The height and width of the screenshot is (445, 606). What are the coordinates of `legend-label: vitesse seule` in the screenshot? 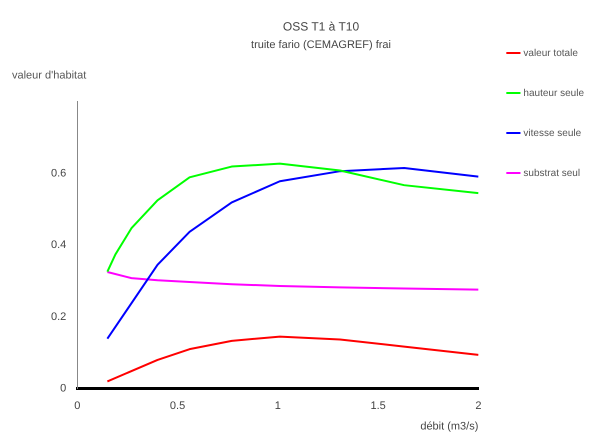 It's located at (552, 133).